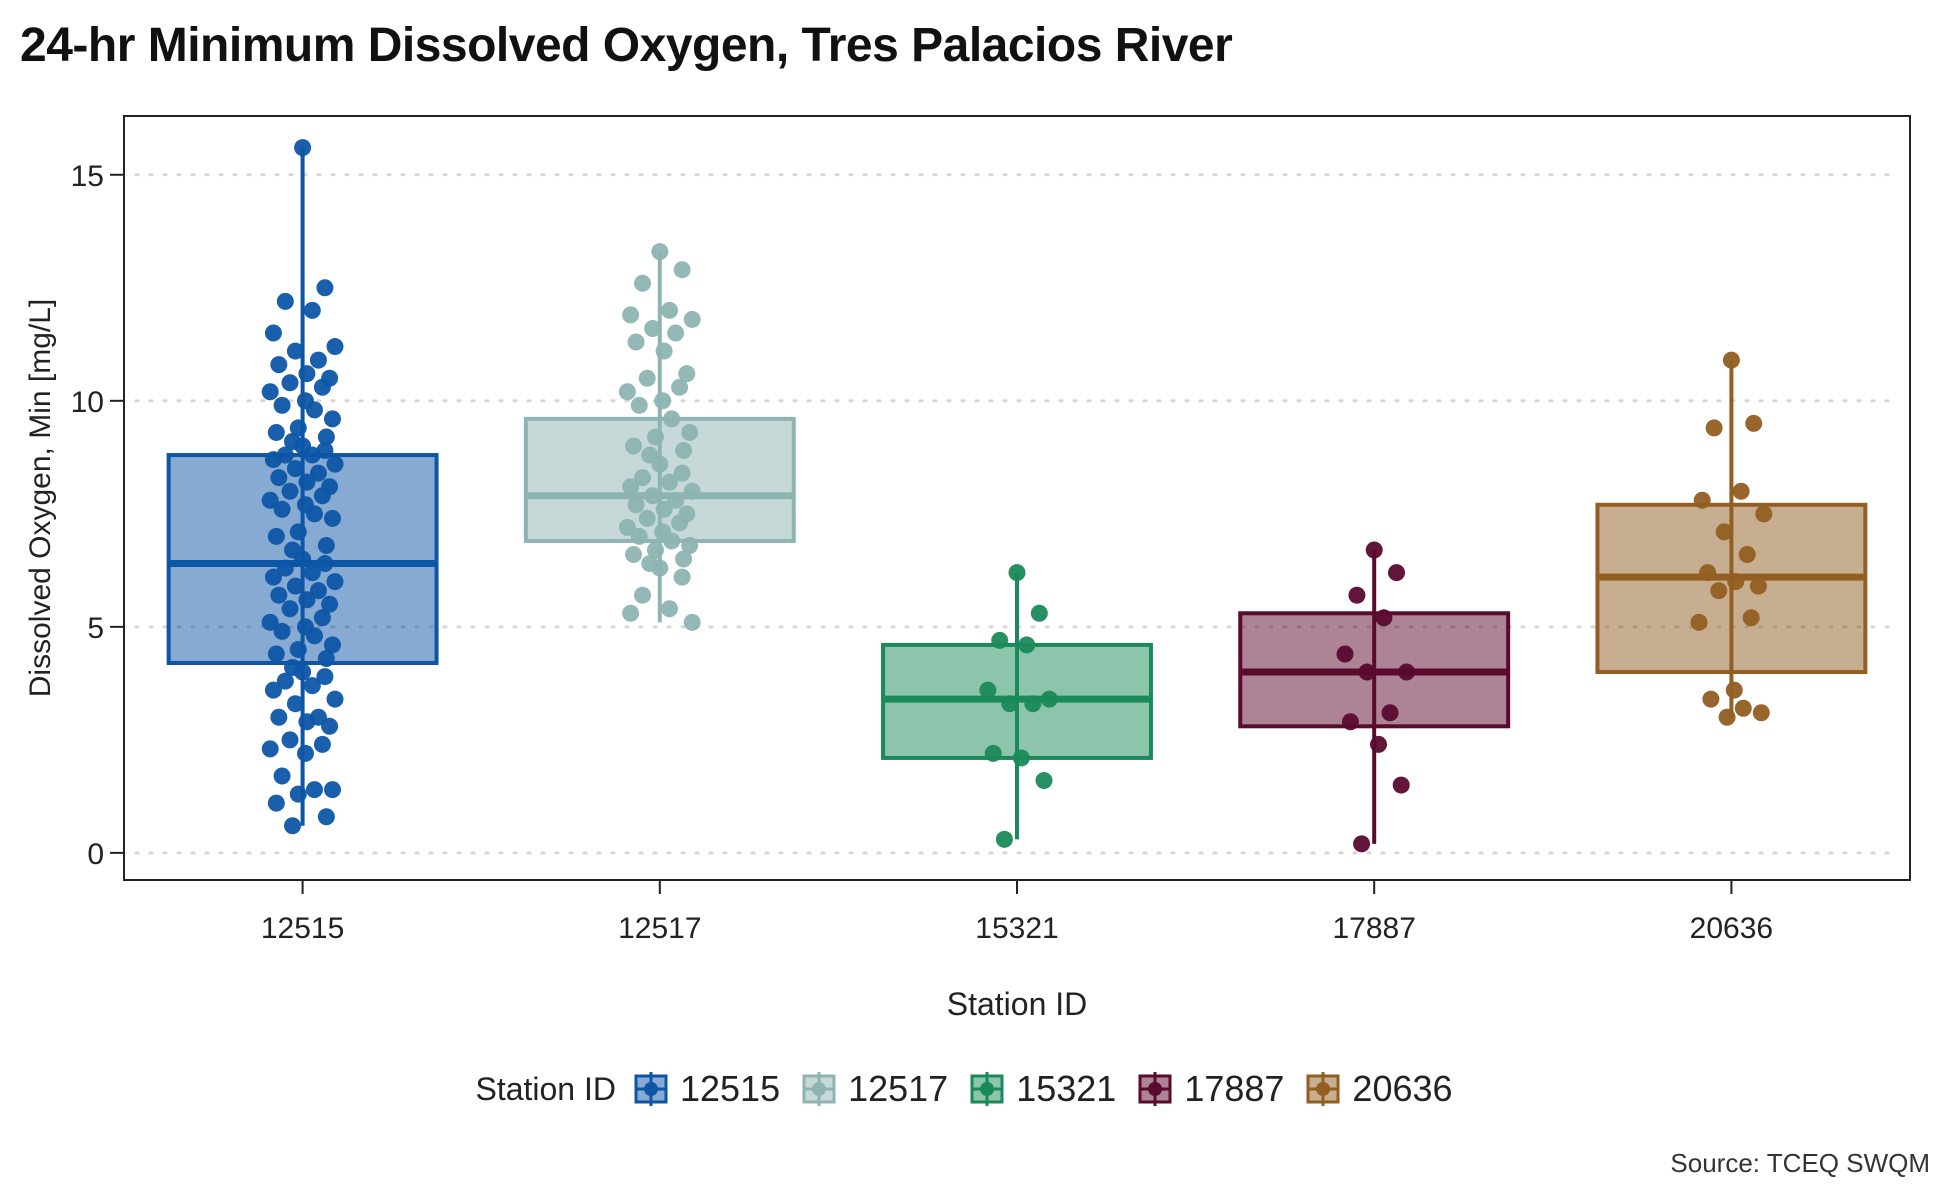  I want to click on legend-item: 12515, so click(707, 1089).